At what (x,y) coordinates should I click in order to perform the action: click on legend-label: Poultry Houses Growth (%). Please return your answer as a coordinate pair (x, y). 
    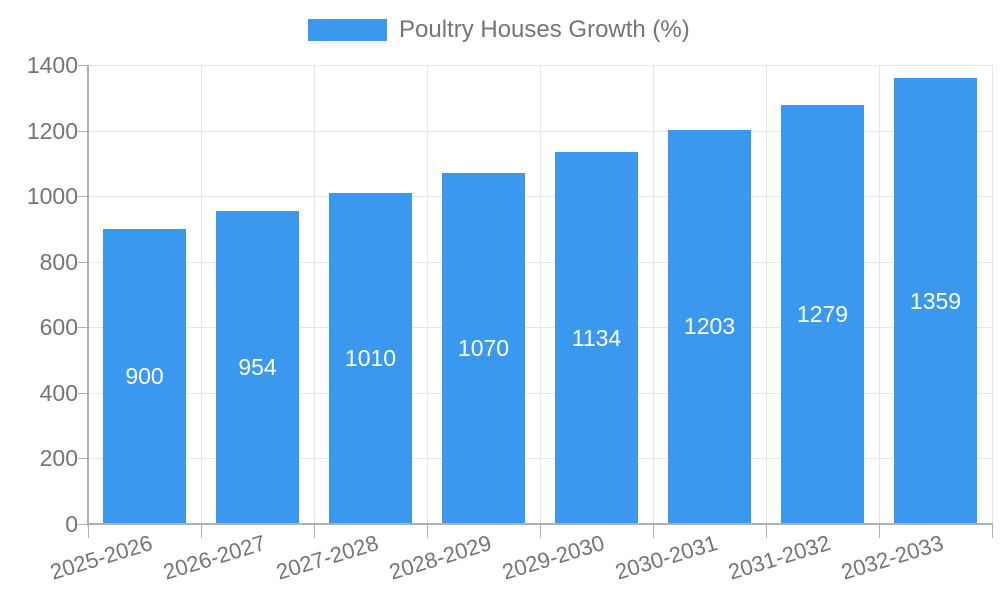
    Looking at the image, I should click on (544, 29).